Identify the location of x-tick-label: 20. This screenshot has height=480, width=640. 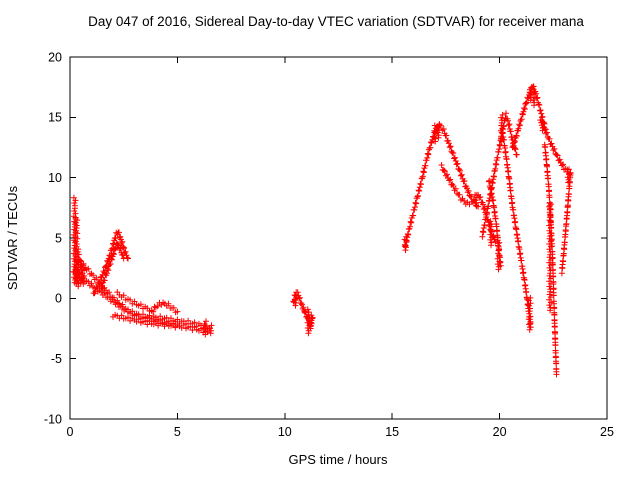
(500, 432).